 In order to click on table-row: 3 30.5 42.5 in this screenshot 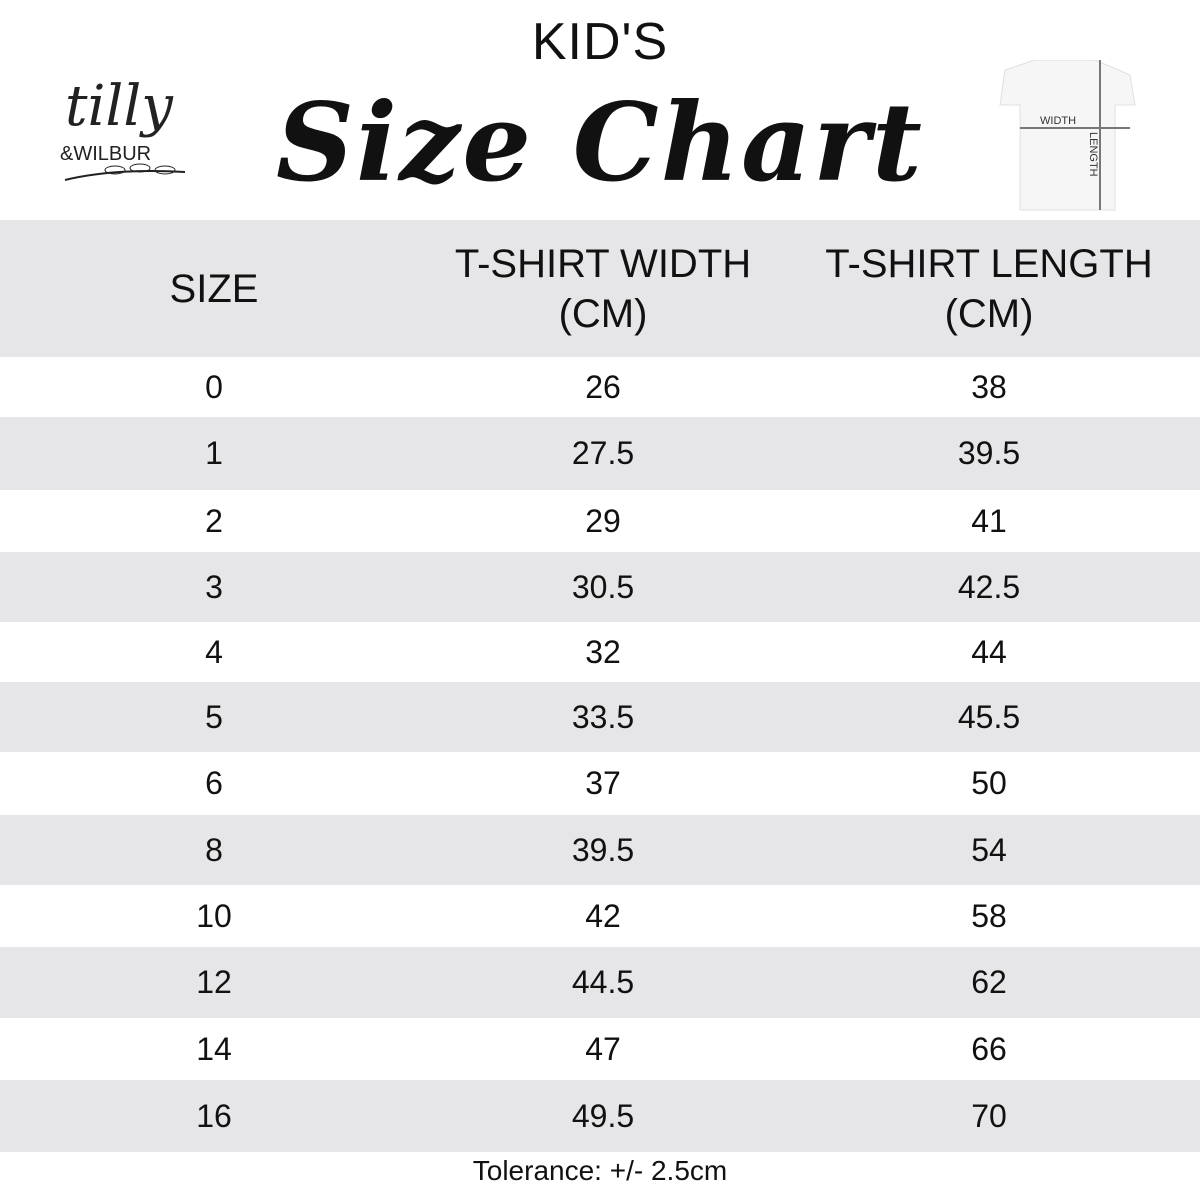, I will do `click(600, 587)`.